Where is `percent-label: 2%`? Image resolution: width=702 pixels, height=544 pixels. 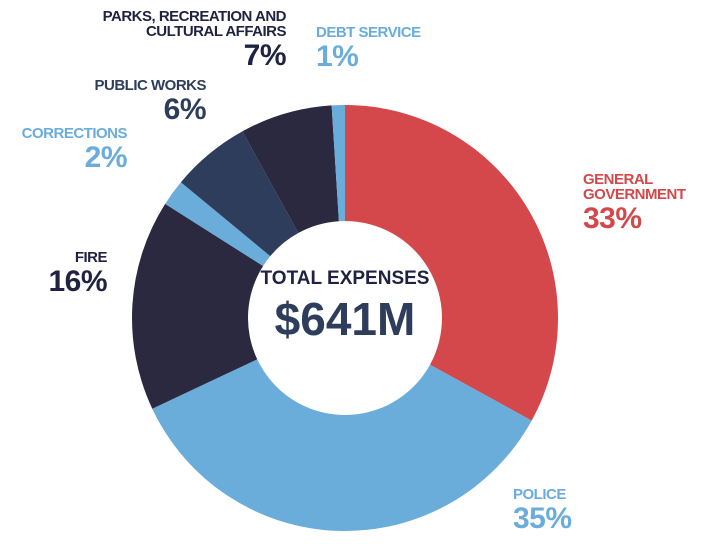 percent-label: 2% is located at coordinates (106, 157).